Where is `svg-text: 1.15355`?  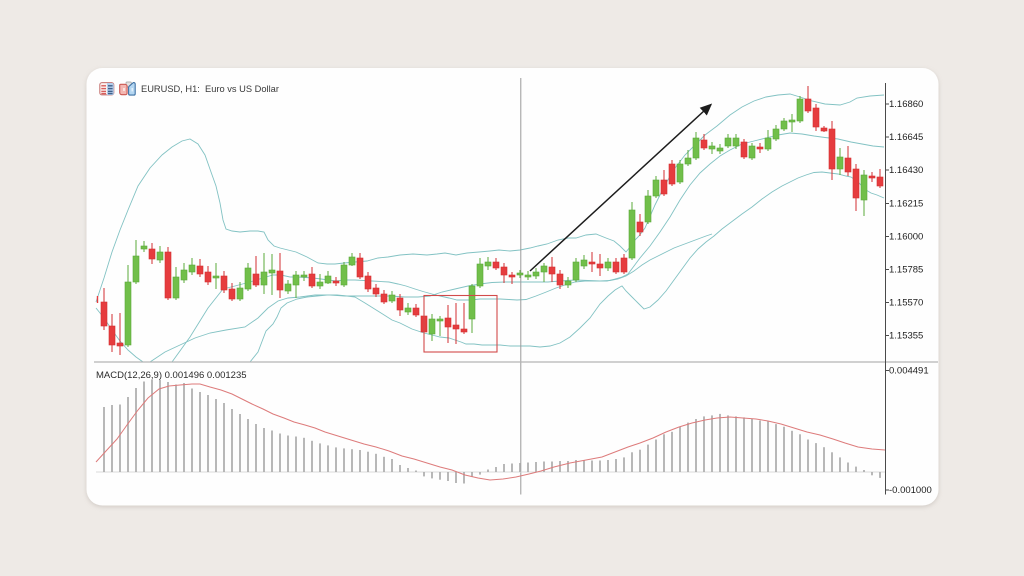 svg-text: 1.15355 is located at coordinates (906, 336).